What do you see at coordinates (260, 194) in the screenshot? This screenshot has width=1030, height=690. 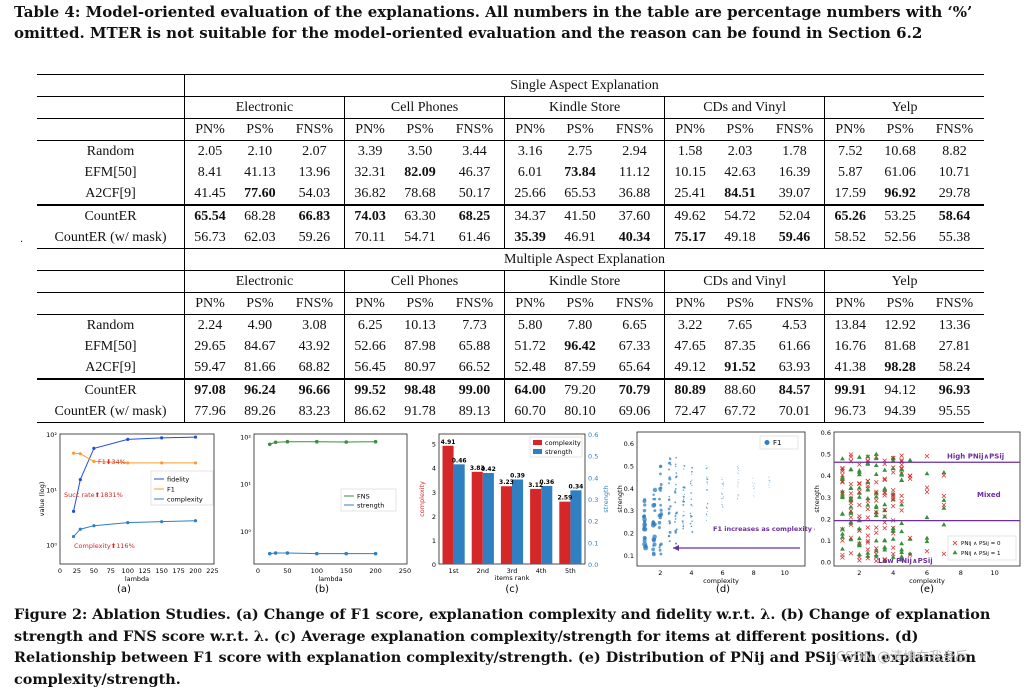 I see `value-cell: 77.60` at bounding box center [260, 194].